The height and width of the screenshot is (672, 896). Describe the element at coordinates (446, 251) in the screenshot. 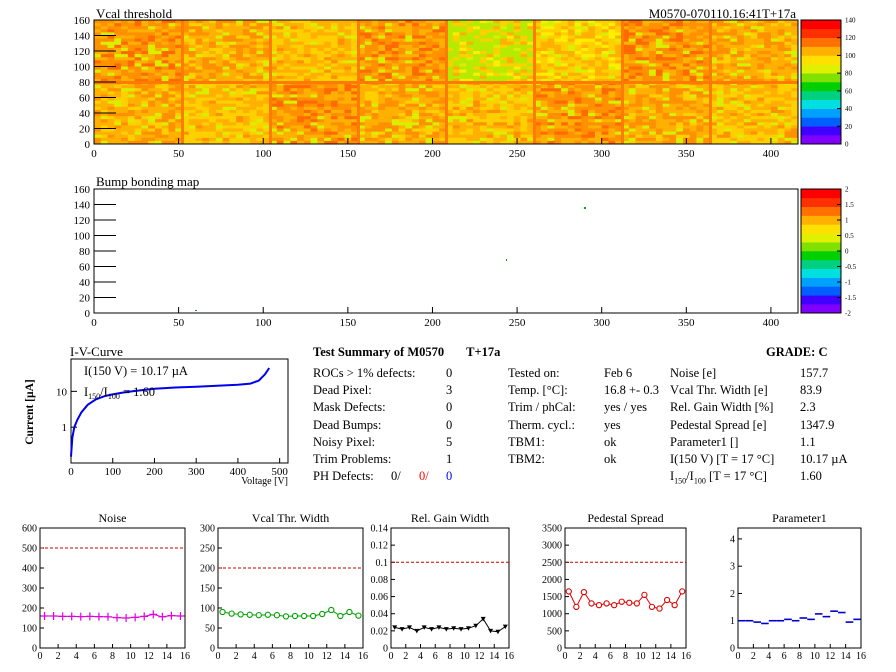

I see `bump-frame` at that location.